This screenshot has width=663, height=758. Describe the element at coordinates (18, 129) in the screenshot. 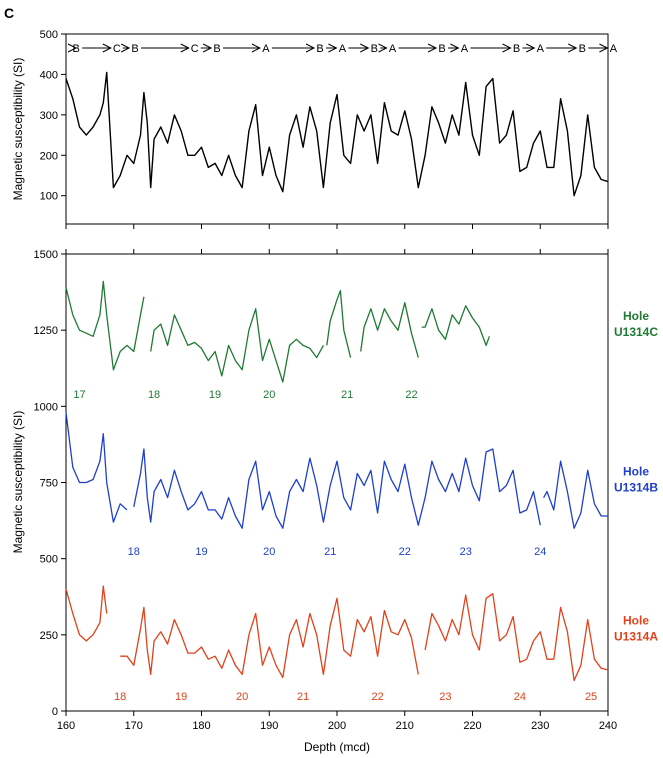

I see `top-y-axis-label: Magnetic susceptibility (SI)` at that location.